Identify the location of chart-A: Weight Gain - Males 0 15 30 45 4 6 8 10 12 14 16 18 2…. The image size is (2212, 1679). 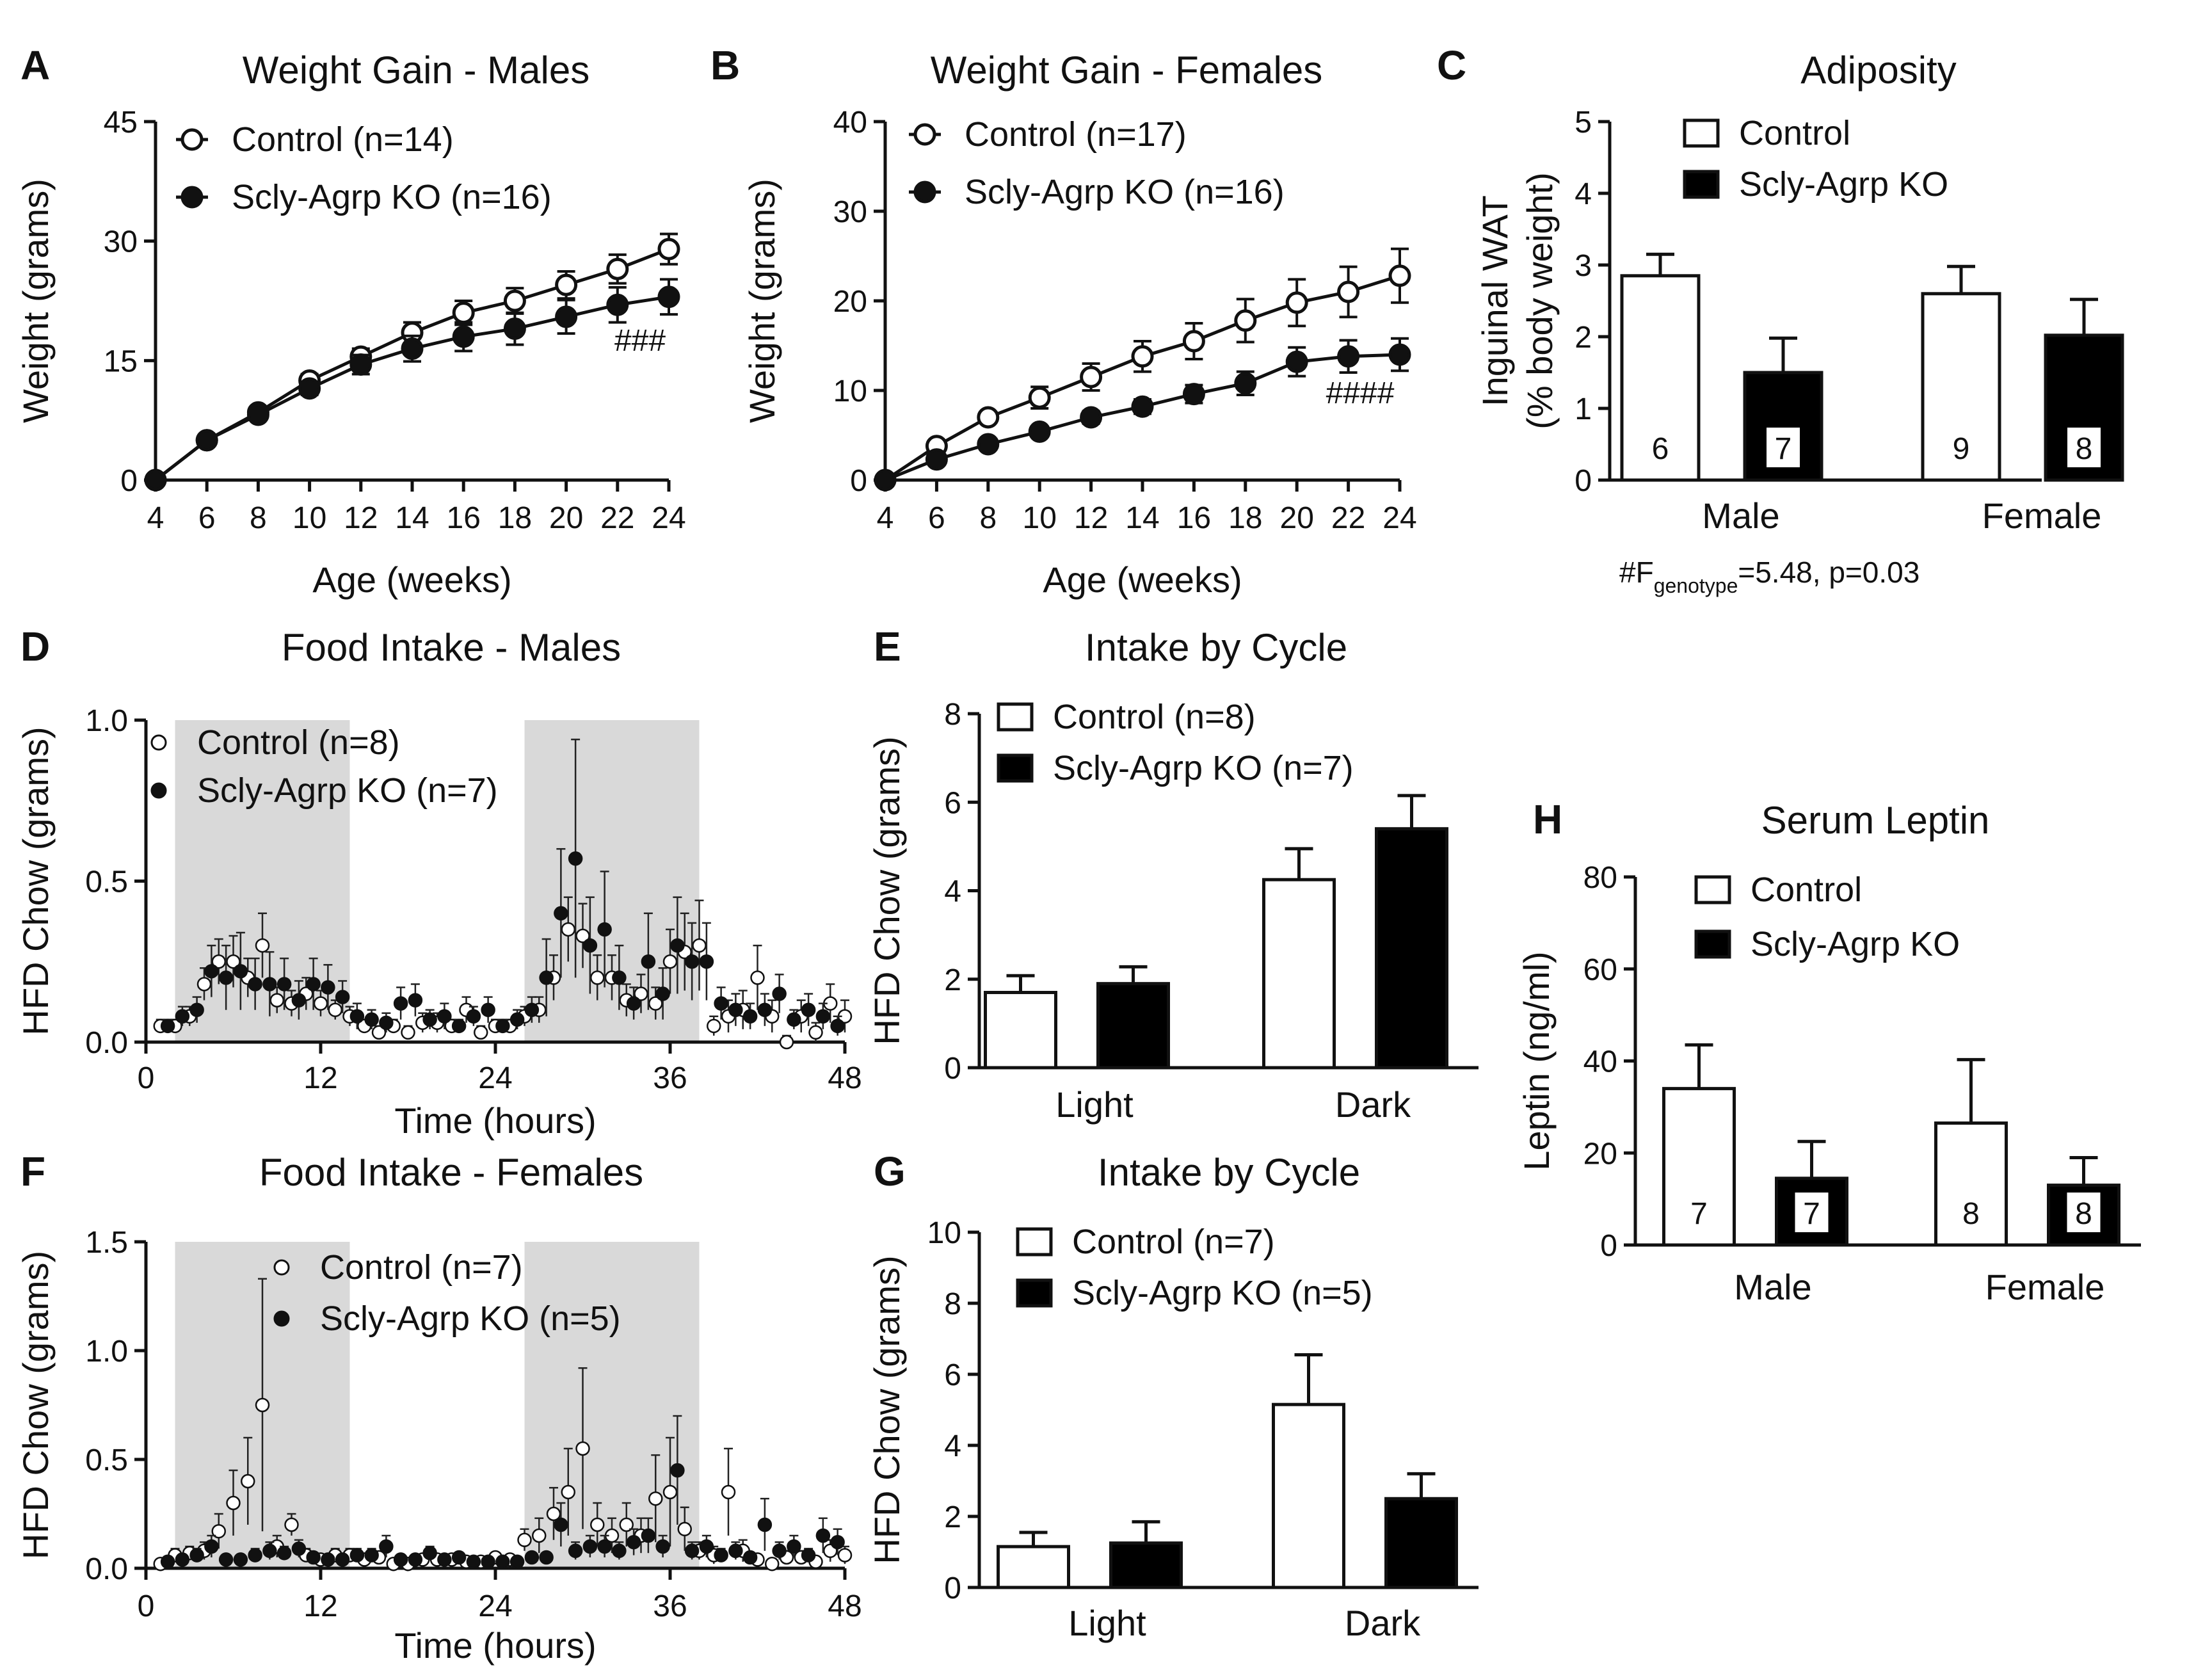
(350, 324).